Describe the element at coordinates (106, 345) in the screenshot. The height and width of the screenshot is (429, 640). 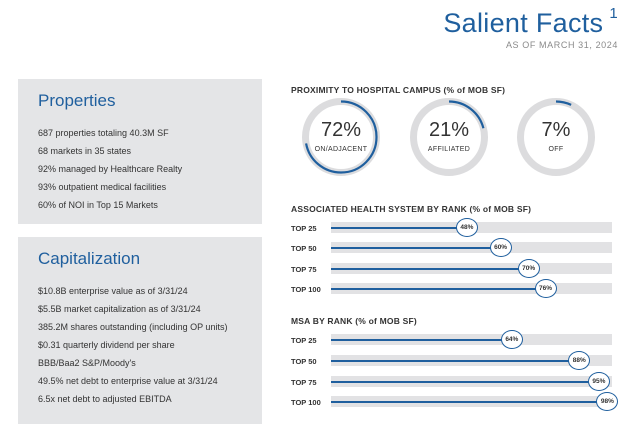
I see `list-item: $0.31 quarterly dividend per share` at that location.